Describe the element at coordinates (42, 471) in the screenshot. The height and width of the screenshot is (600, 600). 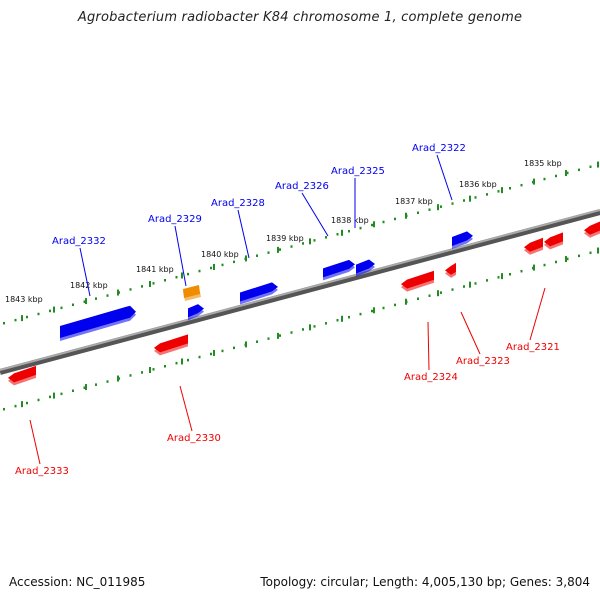
I see `gene-label-arad-2333: Arad_2333` at that location.